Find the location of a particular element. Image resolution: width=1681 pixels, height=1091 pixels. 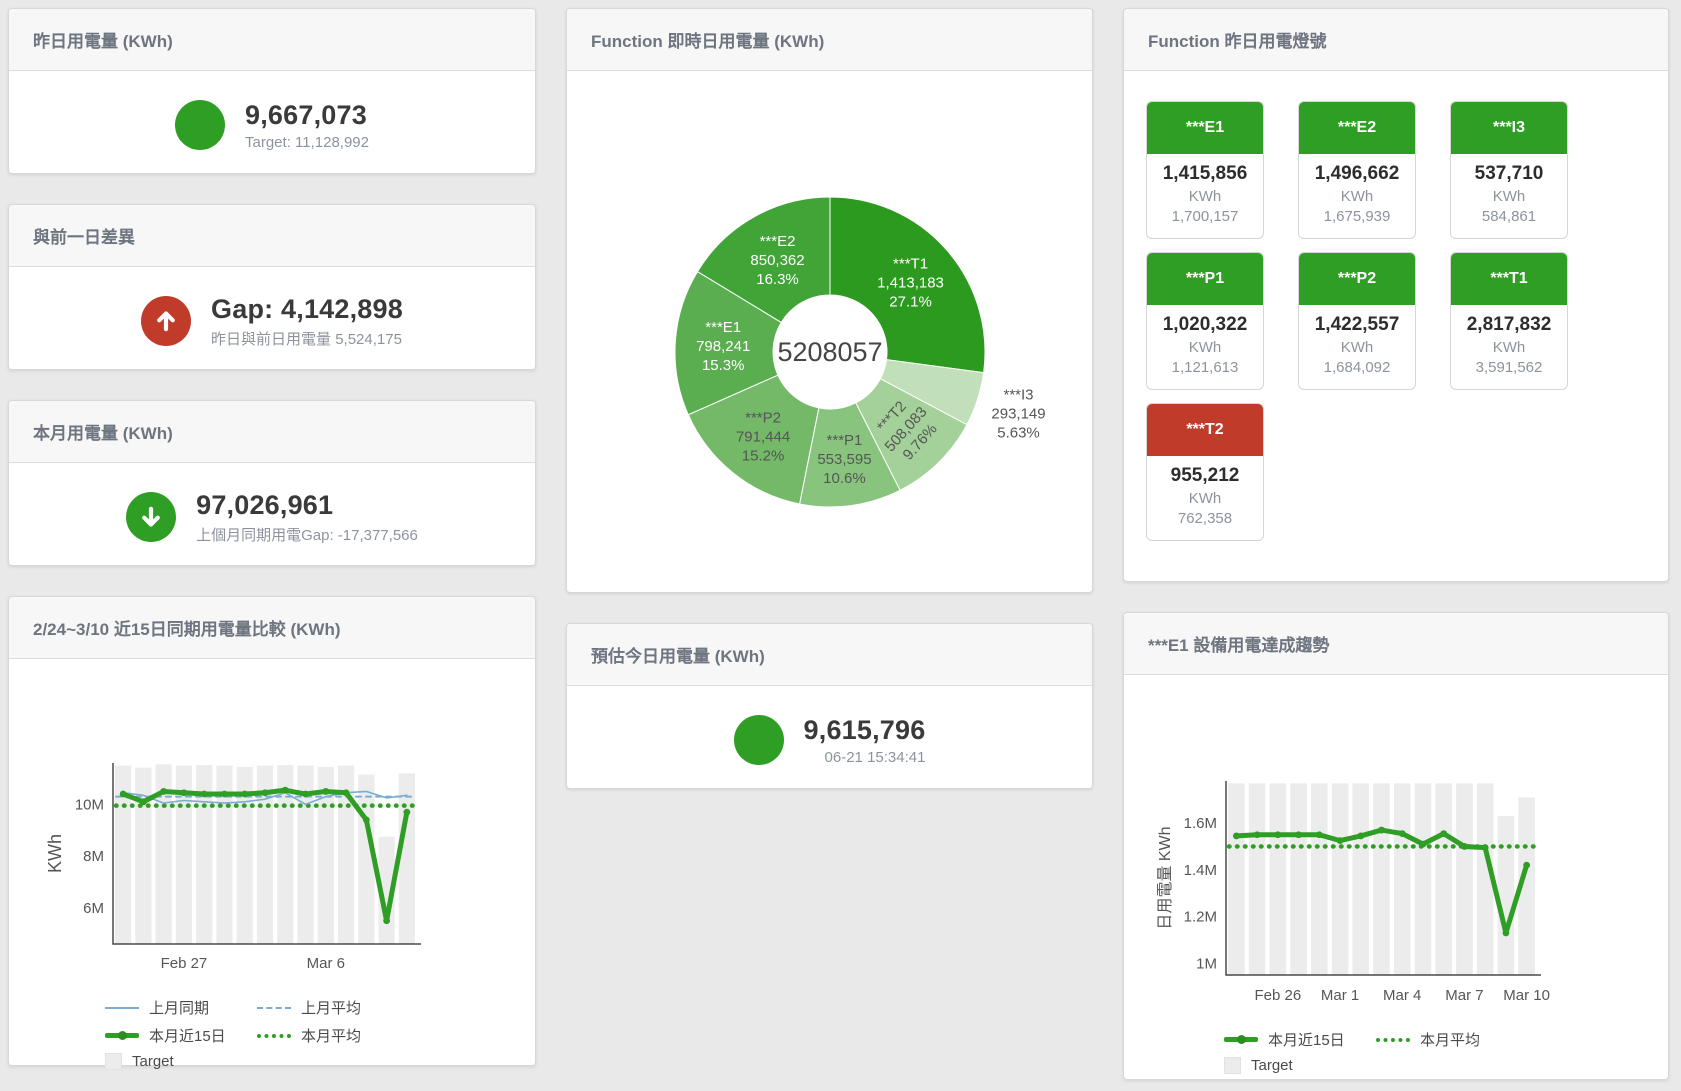

light-tile-value: 1,020,322 is located at coordinates (1205, 324).